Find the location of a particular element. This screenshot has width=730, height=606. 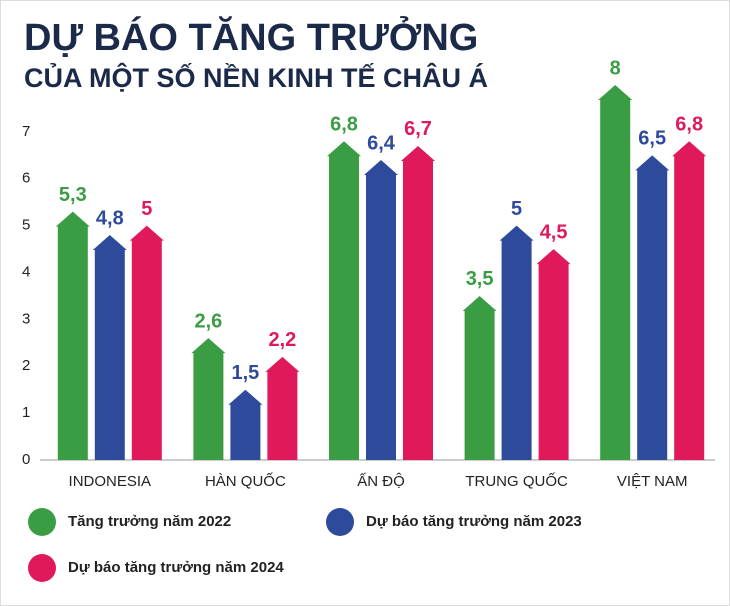

chart-subtitle: CỦA MỘT SỐ NỀN KINH TẾ CHÂU Á is located at coordinates (256, 77).